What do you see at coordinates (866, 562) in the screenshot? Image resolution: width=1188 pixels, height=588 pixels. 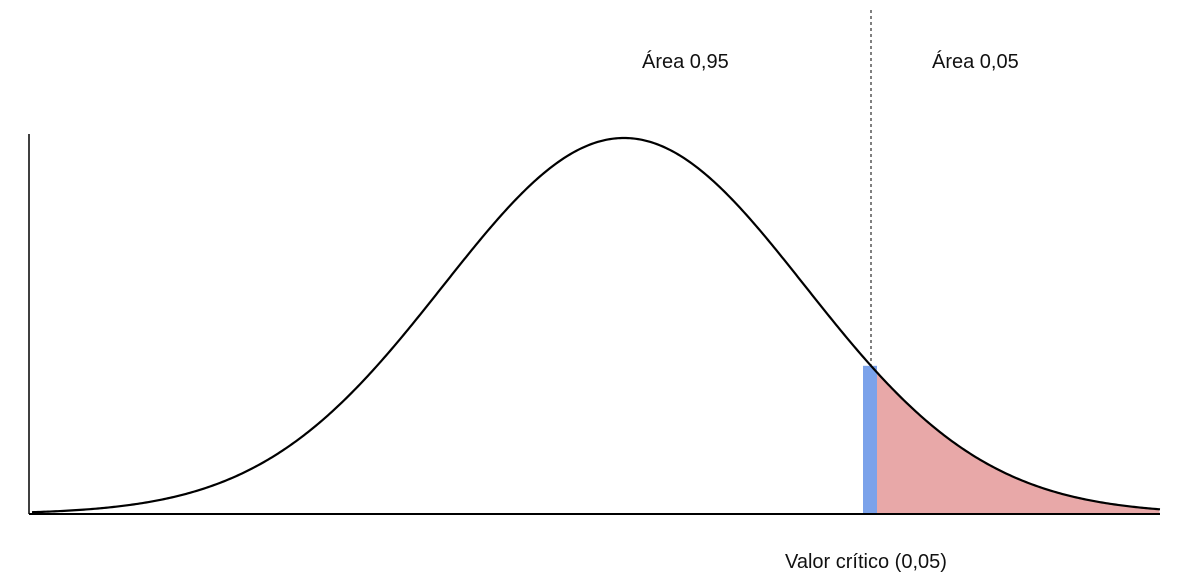 I see `critical-value-label: Valor crítico (0,05)` at bounding box center [866, 562].